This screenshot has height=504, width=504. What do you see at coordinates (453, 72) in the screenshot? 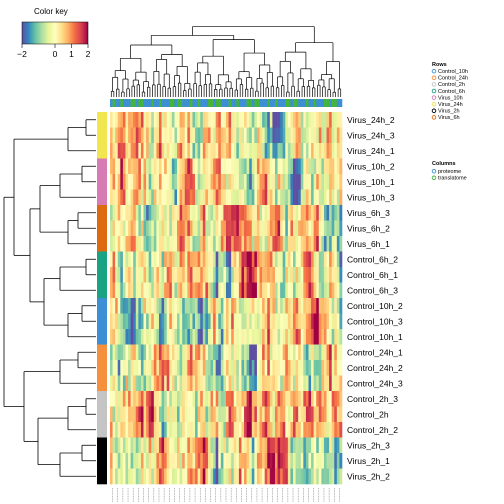
I see `legend-entry: Control_10h` at bounding box center [453, 72].